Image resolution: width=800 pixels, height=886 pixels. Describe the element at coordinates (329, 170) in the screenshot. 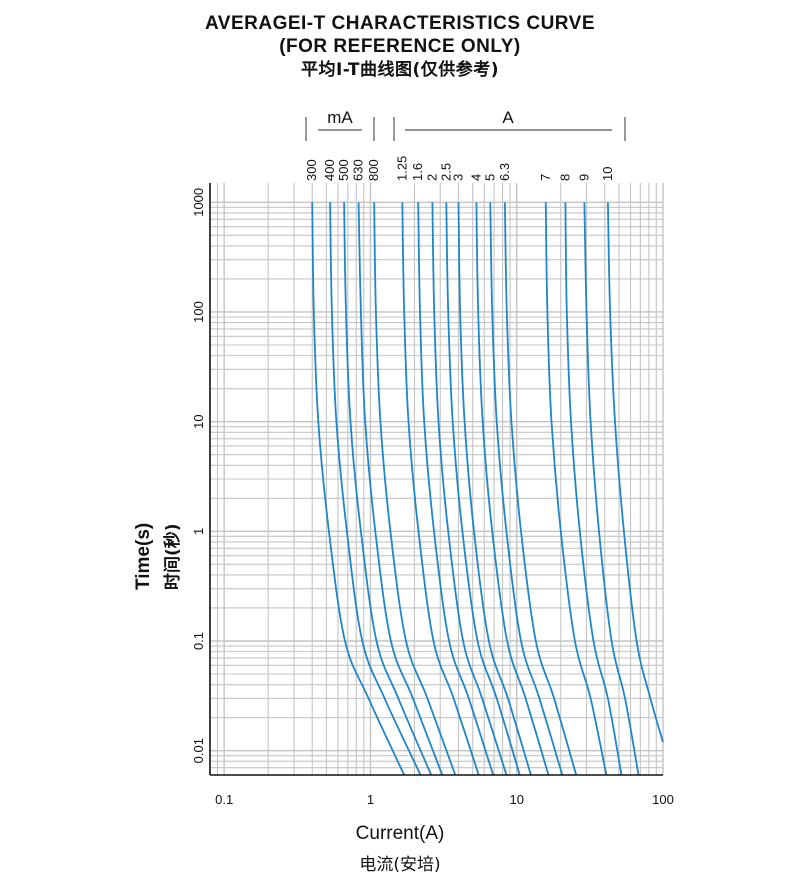

I see `rating-label: 400` at that location.